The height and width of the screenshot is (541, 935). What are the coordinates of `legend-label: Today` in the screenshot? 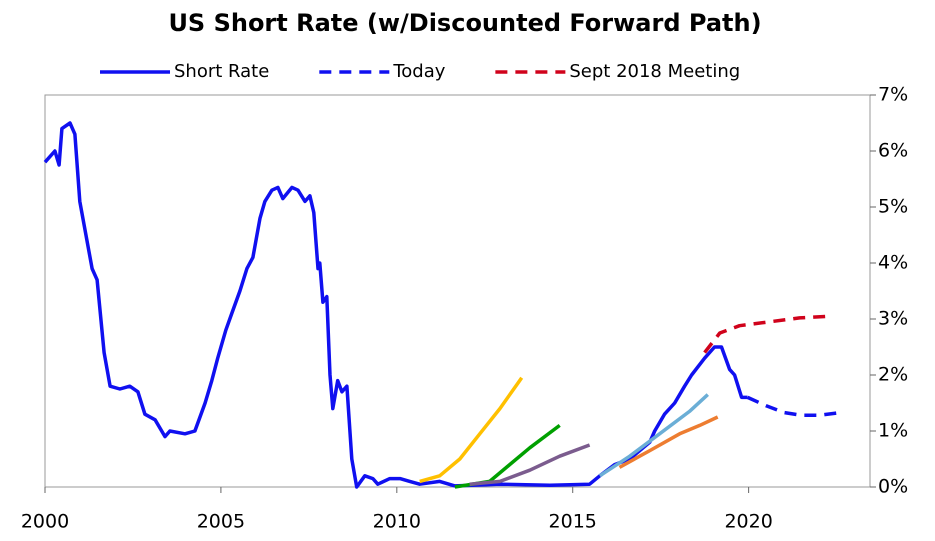 It's located at (418, 71).